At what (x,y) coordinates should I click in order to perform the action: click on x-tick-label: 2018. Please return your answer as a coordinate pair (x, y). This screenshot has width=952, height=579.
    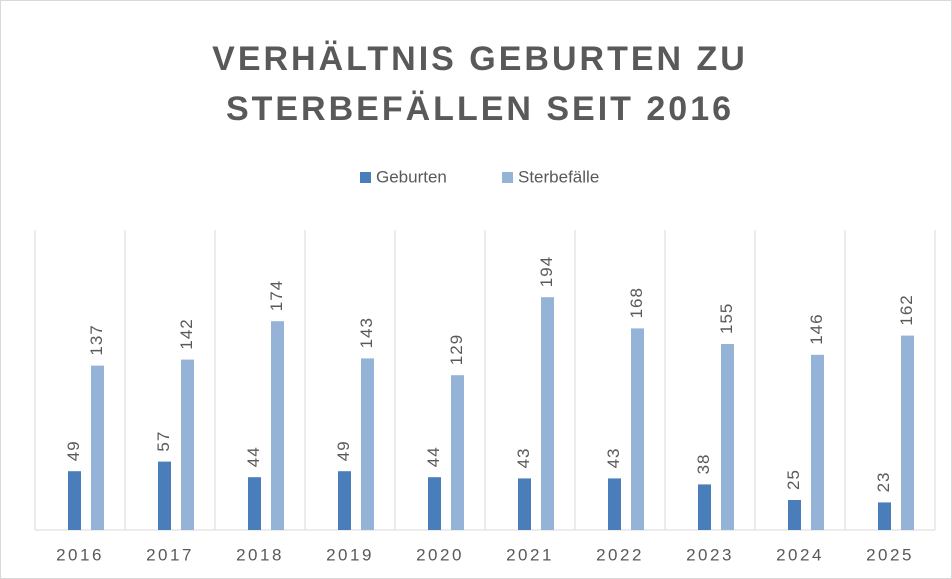
    Looking at the image, I should click on (260, 554).